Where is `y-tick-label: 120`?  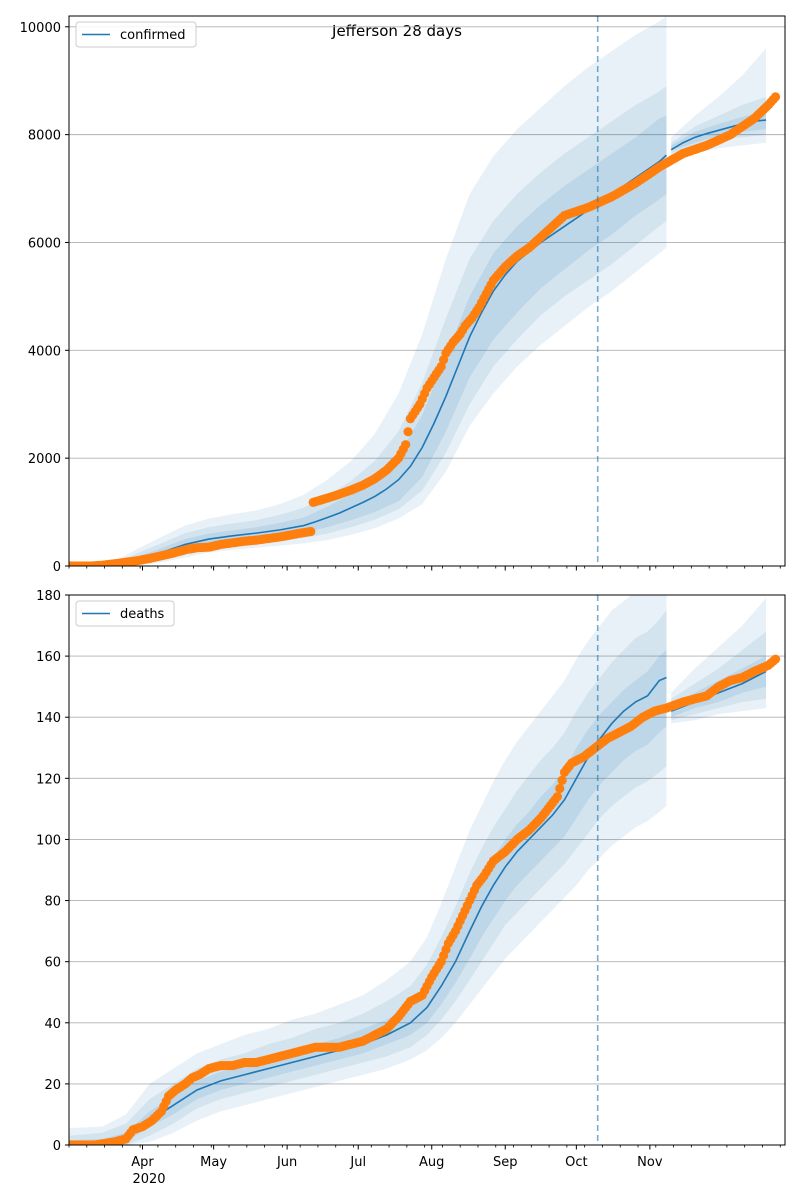 y-tick-label: 120 is located at coordinates (48, 779).